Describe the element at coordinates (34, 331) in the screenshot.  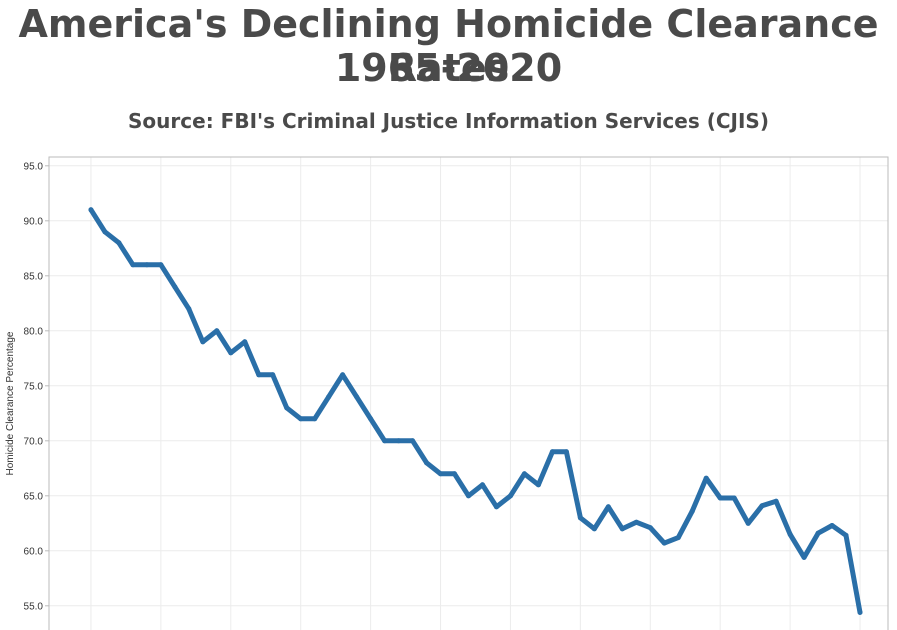
I see `y-tick-label: 80.0` at that location.